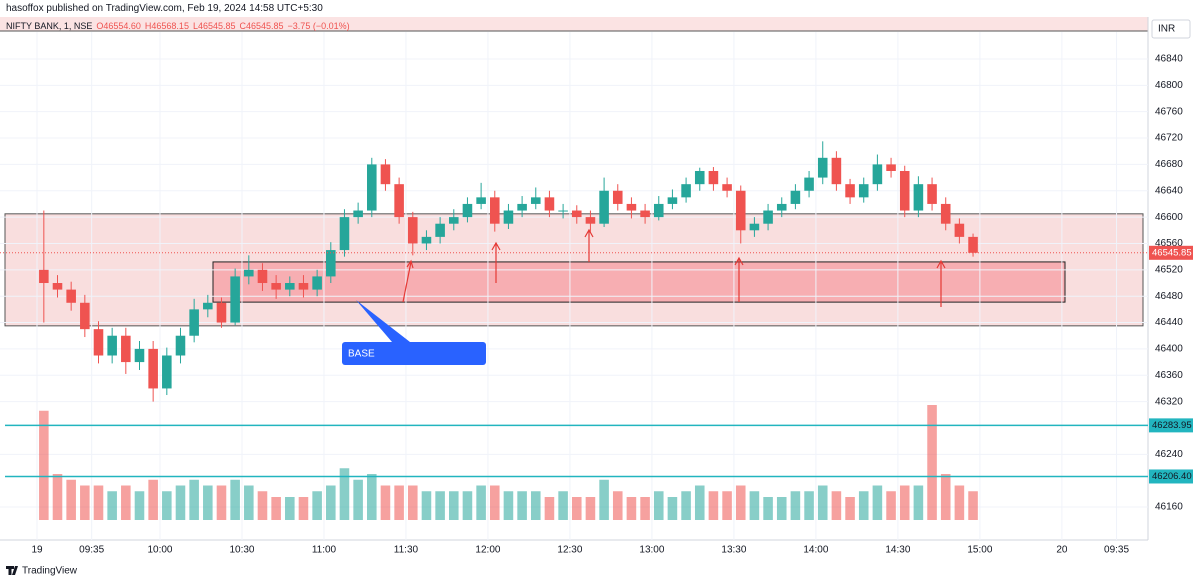 This screenshot has height=582, width=1200. I want to click on y-tick-label: 46240, so click(1169, 454).